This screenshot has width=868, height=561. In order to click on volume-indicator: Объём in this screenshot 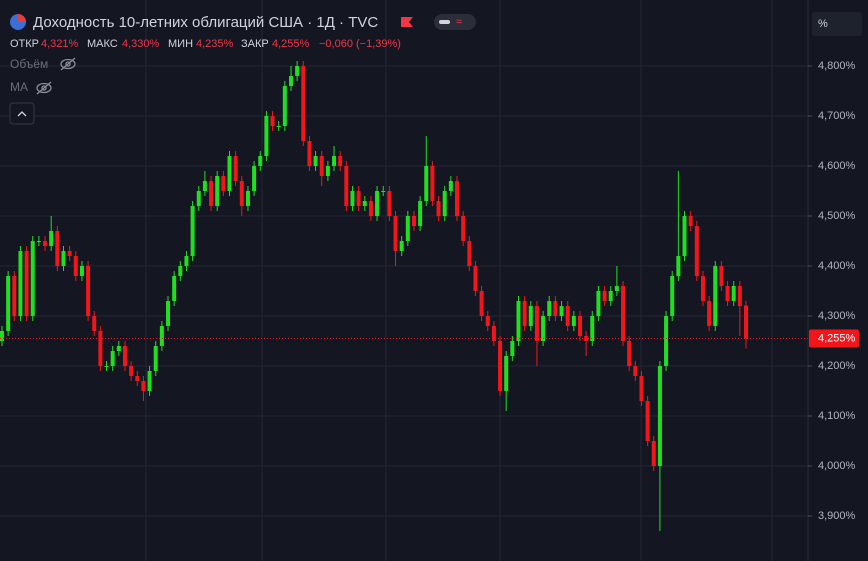, I will do `click(29, 64)`.